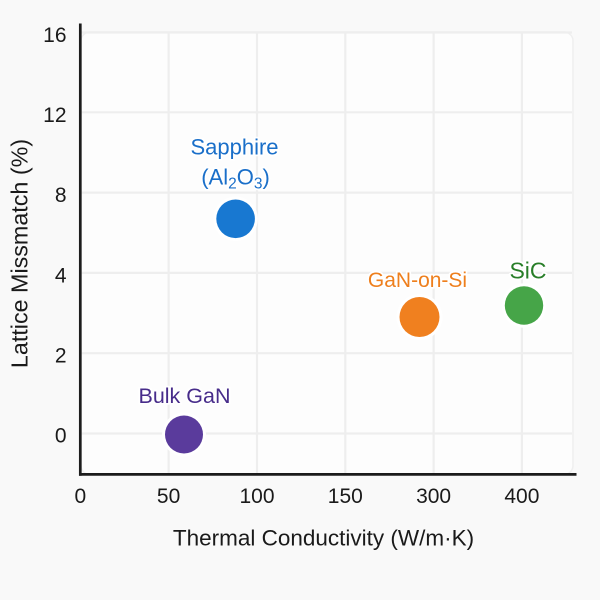  I want to click on svg-text: SiC, so click(527, 271).